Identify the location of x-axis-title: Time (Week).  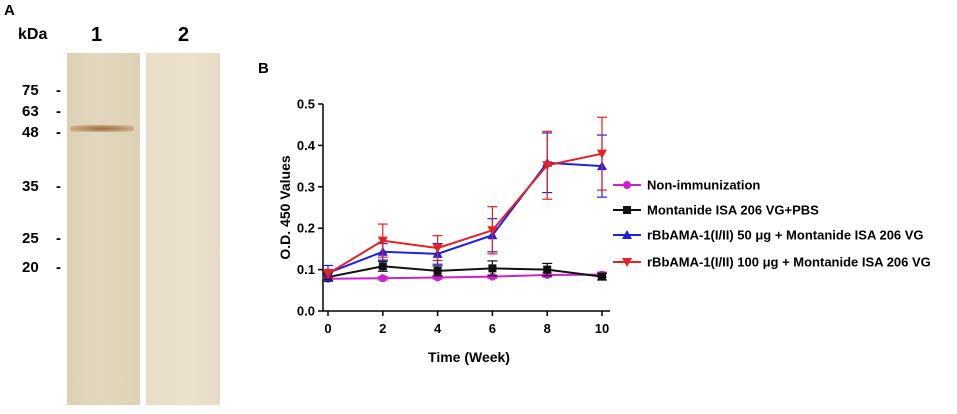
(469, 357).